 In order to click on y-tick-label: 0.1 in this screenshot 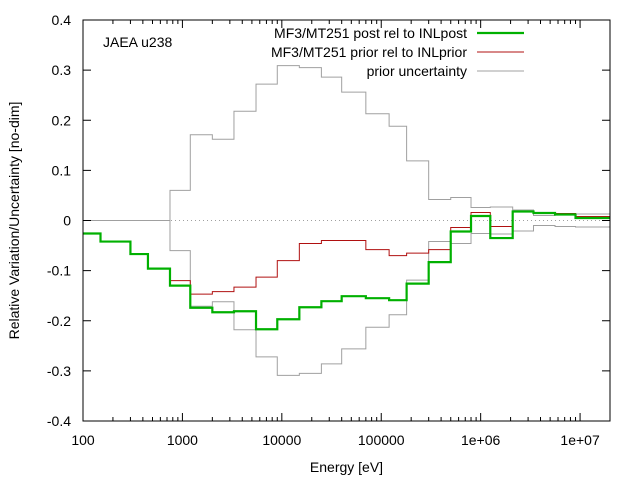, I will do `click(62, 170)`.